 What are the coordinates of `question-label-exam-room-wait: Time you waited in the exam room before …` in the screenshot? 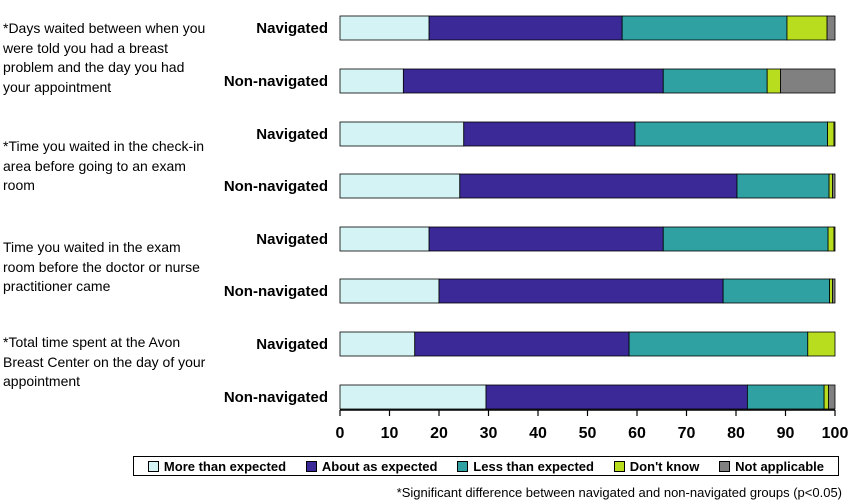 It's located at (101, 266).